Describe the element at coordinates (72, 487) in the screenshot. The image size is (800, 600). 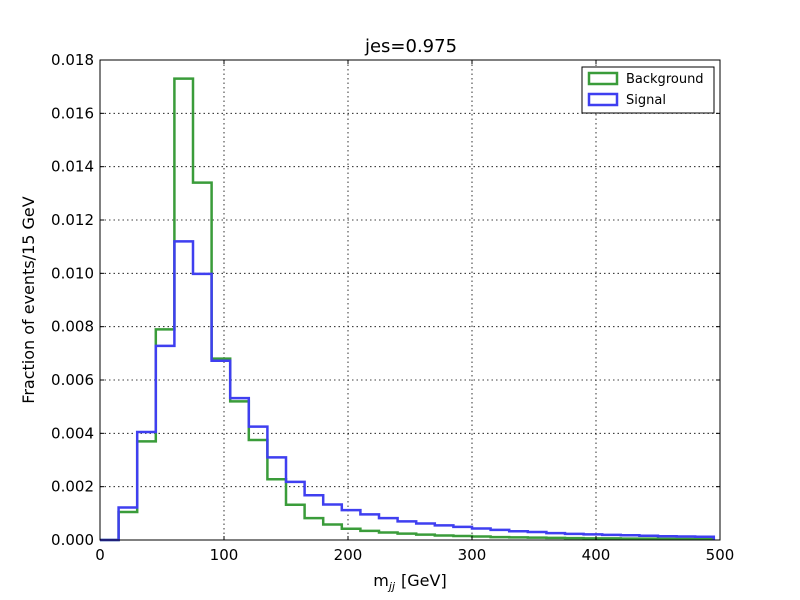
I see `y-tick-label: 0.002` at that location.